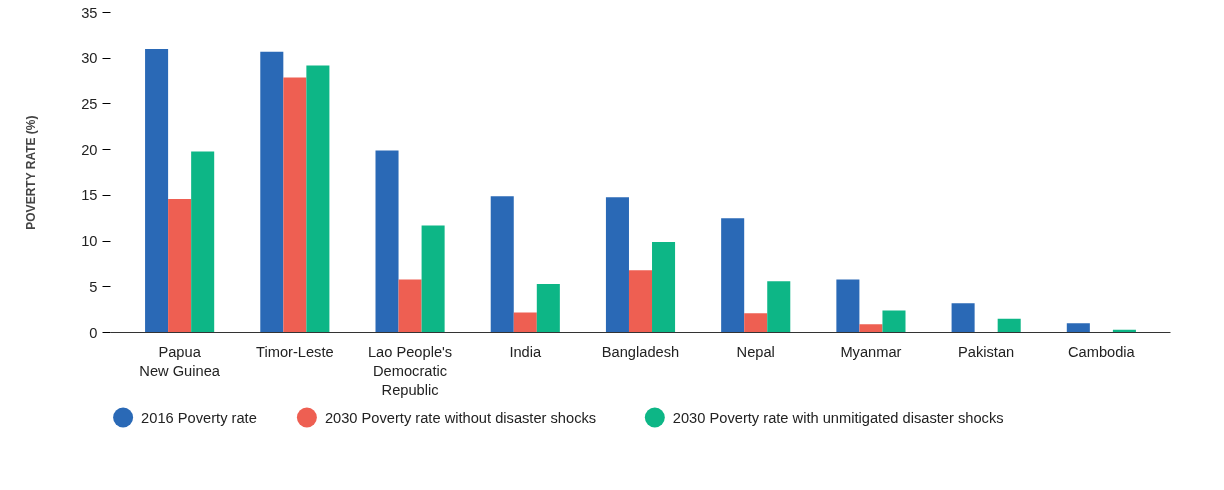 This screenshot has width=1224, height=490. I want to click on legend-label: 2016 Poverty rate, so click(199, 417).